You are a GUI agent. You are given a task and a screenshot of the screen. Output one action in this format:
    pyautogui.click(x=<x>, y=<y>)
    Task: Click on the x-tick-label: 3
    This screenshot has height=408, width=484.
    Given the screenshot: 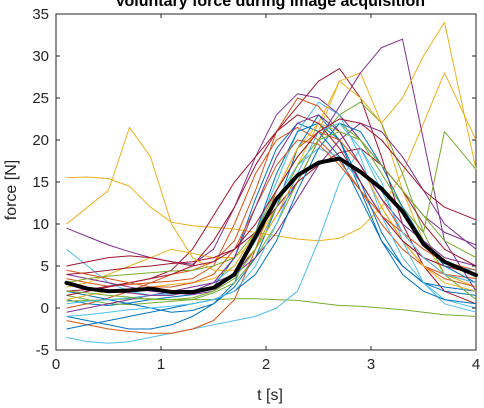 What is the action you would take?
    pyautogui.click(x=371, y=364)
    